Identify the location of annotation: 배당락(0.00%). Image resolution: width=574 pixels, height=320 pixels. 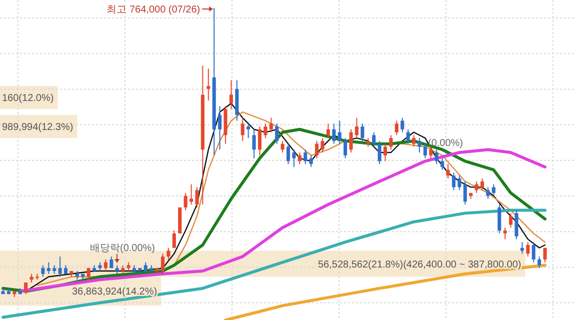
(123, 248).